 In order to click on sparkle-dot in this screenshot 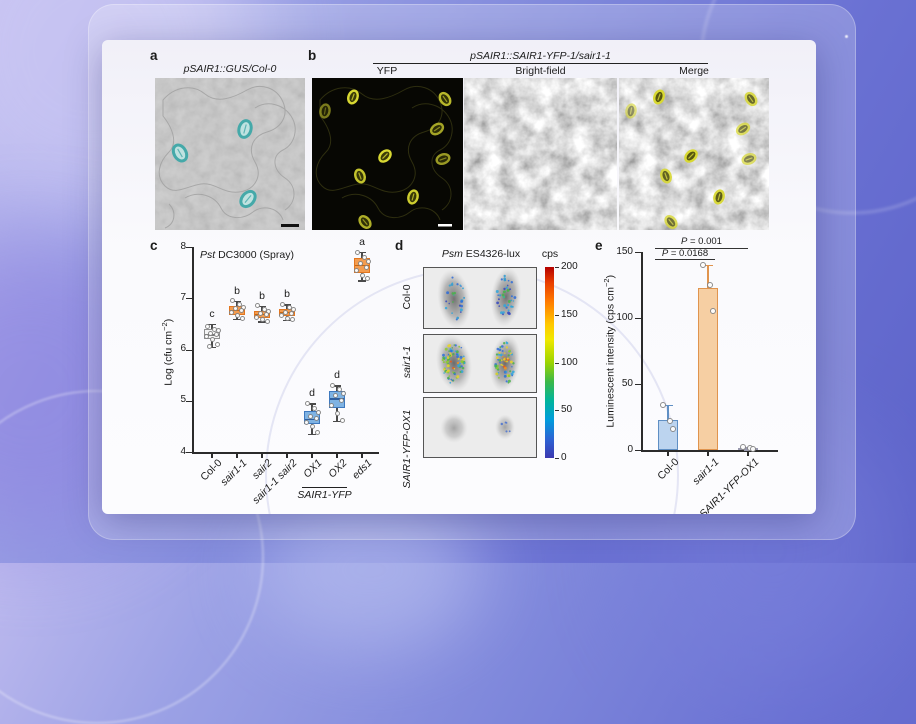, I will do `click(846, 36)`.